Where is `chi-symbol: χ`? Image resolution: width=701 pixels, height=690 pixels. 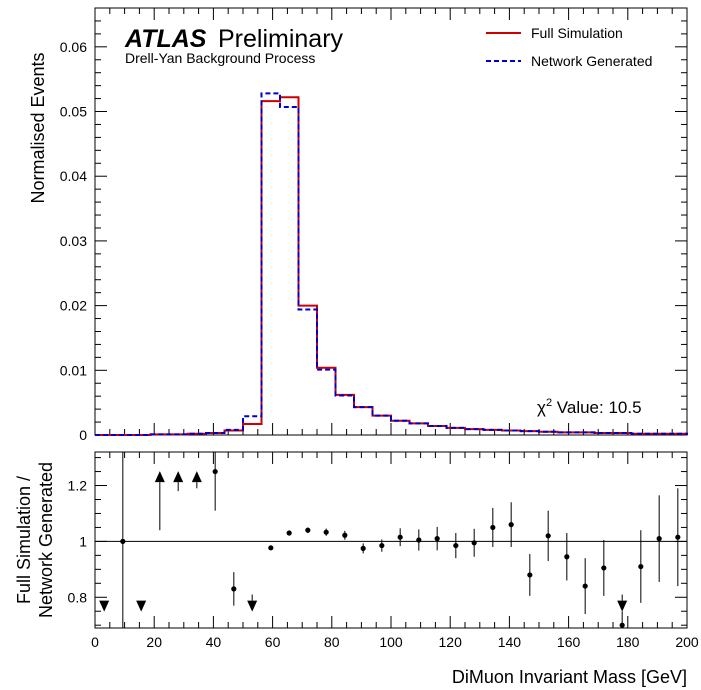 chi-symbol: χ is located at coordinates (541, 407).